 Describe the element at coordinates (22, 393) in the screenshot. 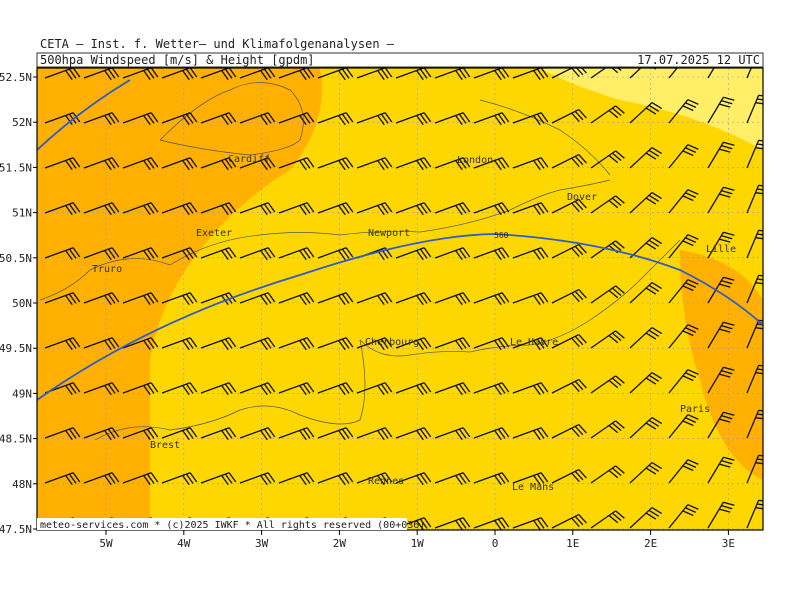

I see `lat-label: 49N` at that location.